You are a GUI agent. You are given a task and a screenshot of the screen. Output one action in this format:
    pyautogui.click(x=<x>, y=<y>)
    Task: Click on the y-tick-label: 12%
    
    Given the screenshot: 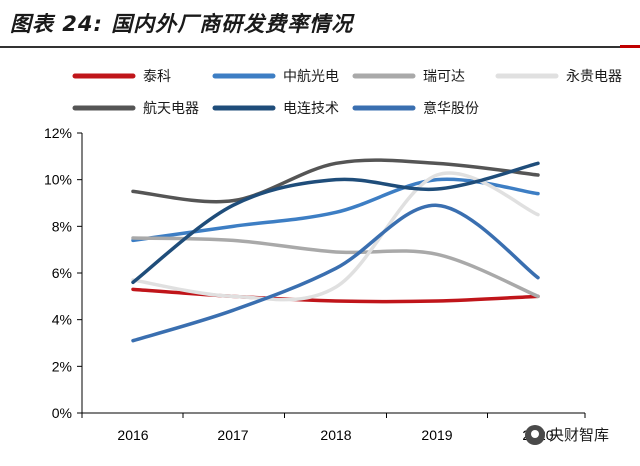 What is the action you would take?
    pyautogui.click(x=58, y=133)
    